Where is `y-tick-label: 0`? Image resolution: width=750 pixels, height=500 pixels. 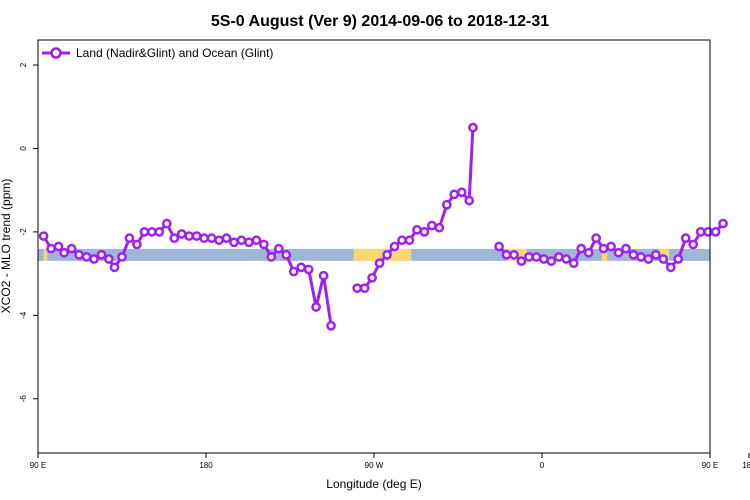
y-tick-label: 0 is located at coordinates (23, 148).